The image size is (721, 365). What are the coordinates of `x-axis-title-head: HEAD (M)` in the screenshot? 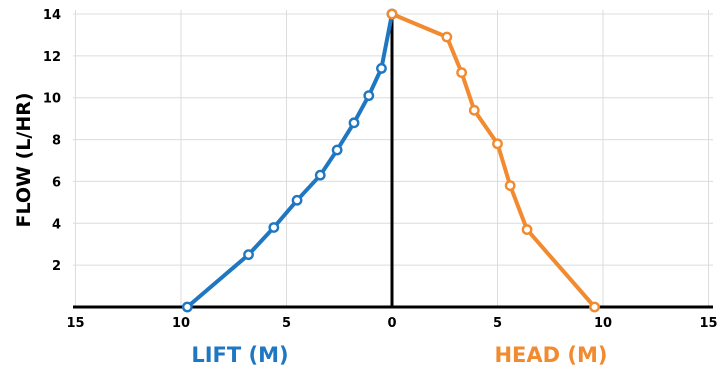 It's located at (550, 354).